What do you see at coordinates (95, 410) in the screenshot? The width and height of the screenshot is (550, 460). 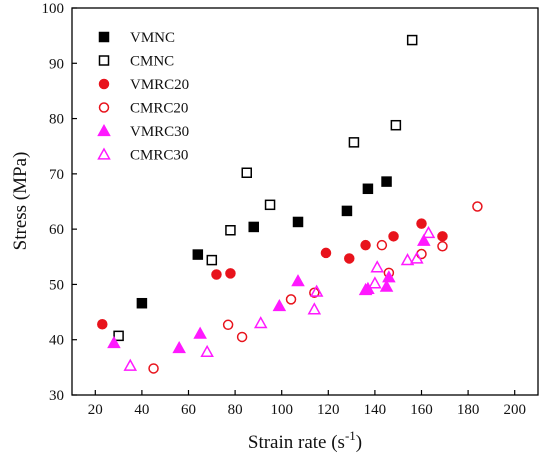 I see `x-tick-label: 20` at bounding box center [95, 410].